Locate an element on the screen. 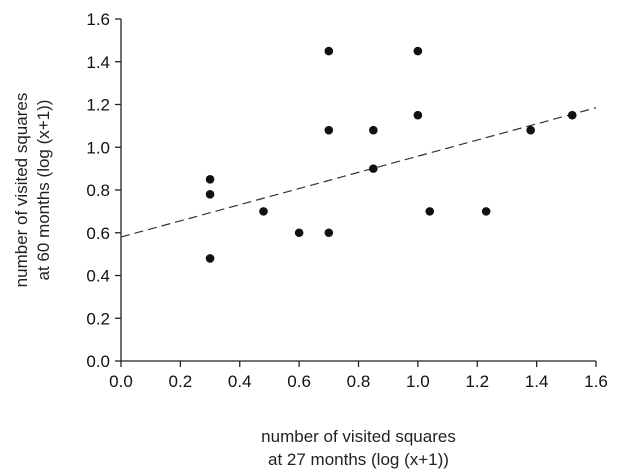  y-tick-label: 0.4 is located at coordinates (98, 276).